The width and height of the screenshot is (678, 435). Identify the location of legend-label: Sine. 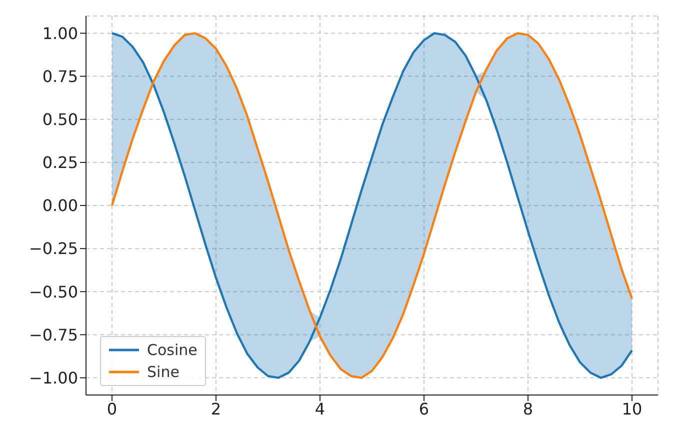
(163, 372).